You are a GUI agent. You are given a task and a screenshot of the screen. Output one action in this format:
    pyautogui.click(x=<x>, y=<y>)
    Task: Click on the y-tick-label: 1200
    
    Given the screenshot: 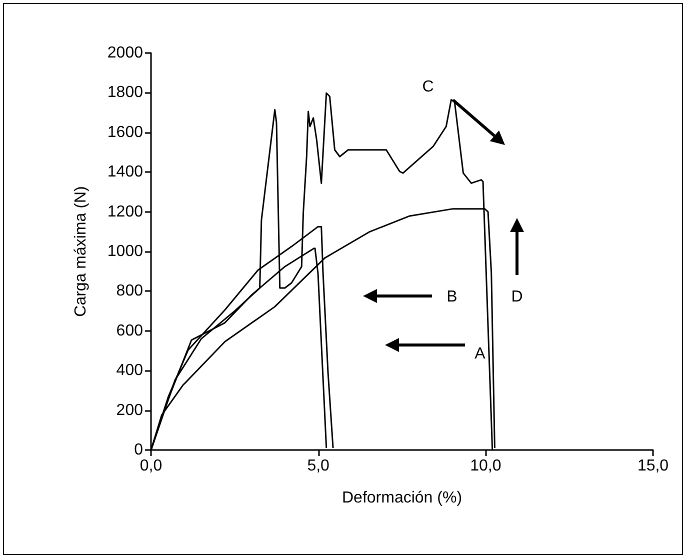 What is the action you would take?
    pyautogui.click(x=125, y=211)
    